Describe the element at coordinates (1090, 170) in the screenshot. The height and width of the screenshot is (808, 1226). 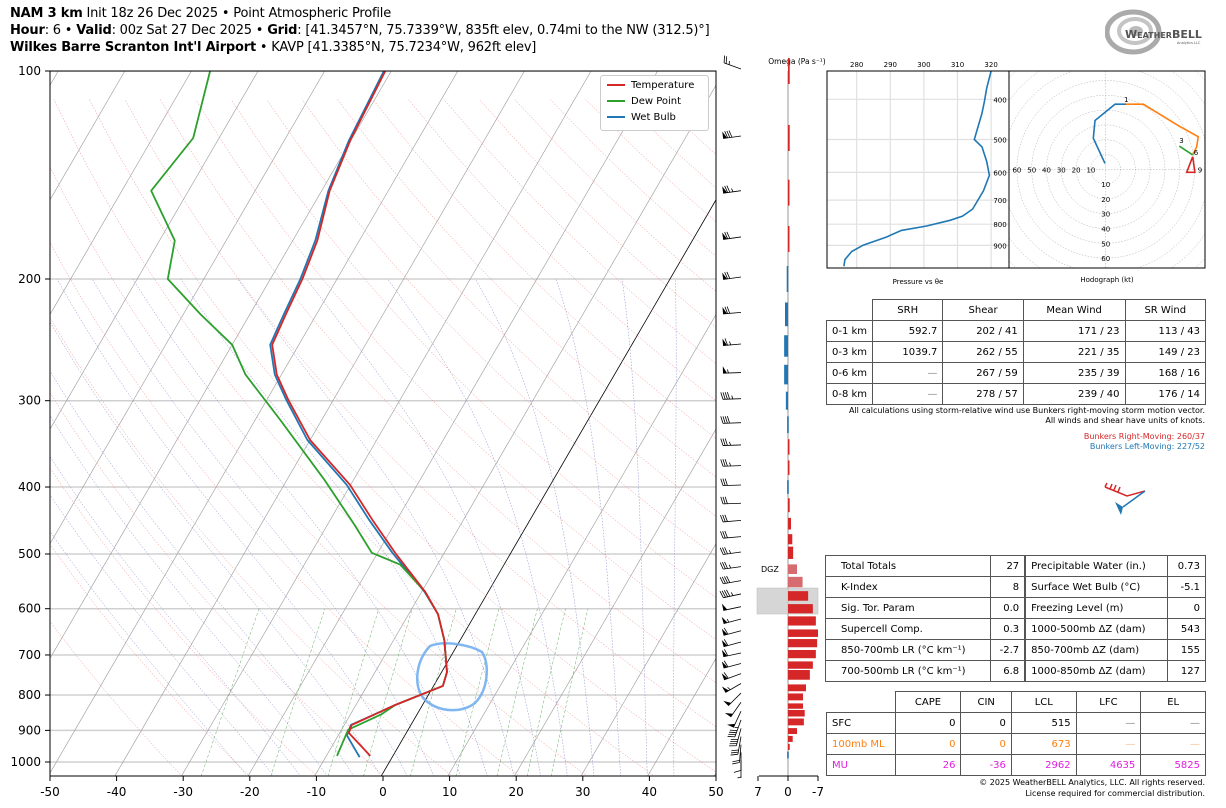
I see `hodo-ring-label: 10` at that location.